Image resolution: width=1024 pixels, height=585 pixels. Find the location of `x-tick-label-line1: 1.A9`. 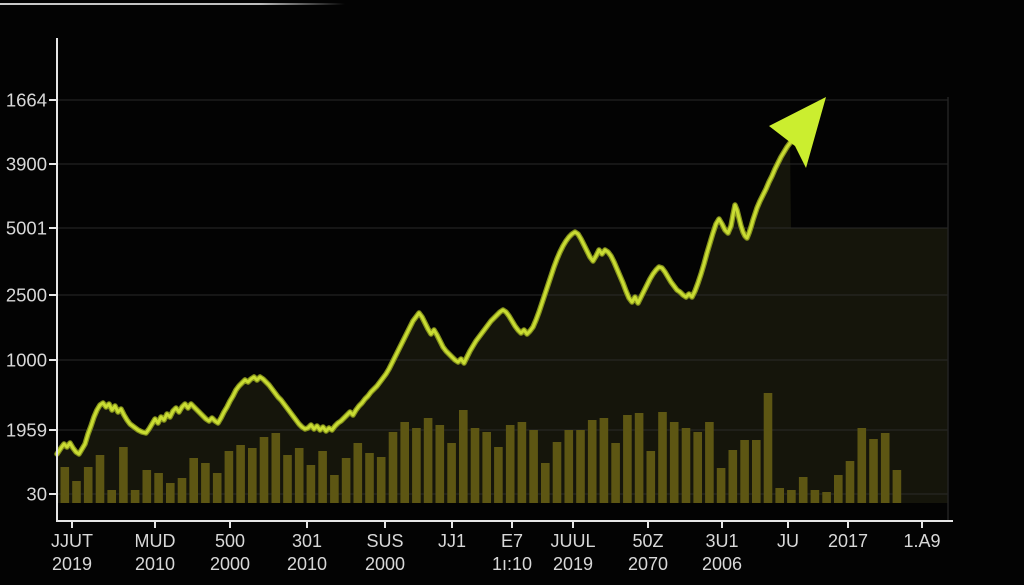

x-tick-label-line1: 1.A9 is located at coordinates (921, 541).